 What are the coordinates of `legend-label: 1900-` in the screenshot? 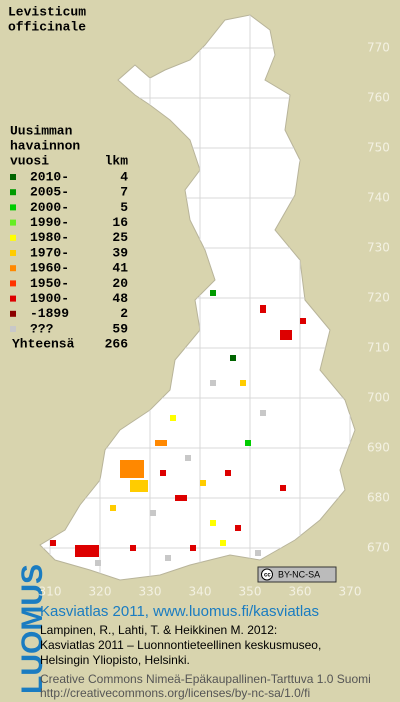 It's located at (49, 298).